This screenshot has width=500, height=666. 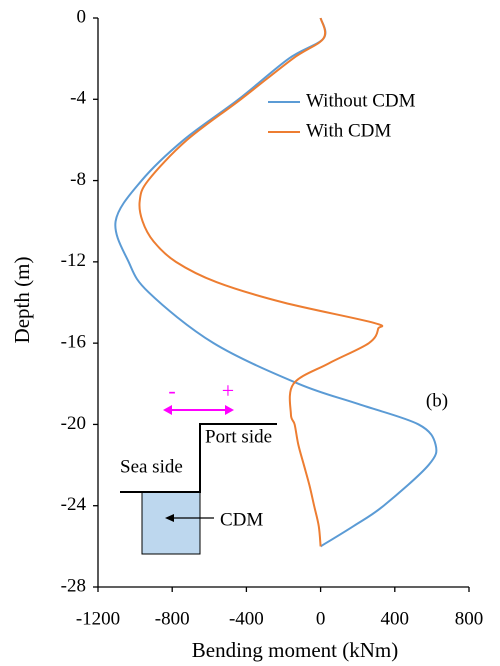 I want to click on x-tick-label: -400, so click(x=246, y=618).